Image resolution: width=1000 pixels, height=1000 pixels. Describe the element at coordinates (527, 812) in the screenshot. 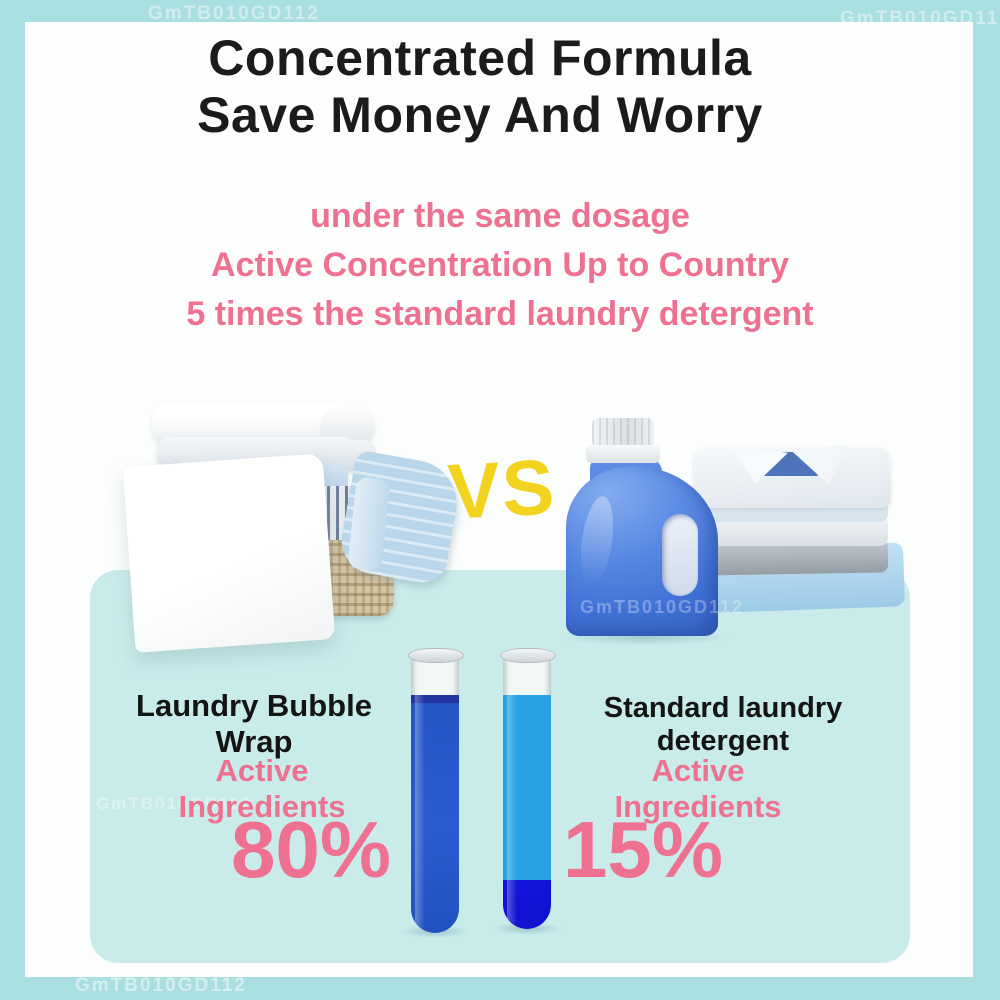

I see `tube-liquid-standard` at that location.